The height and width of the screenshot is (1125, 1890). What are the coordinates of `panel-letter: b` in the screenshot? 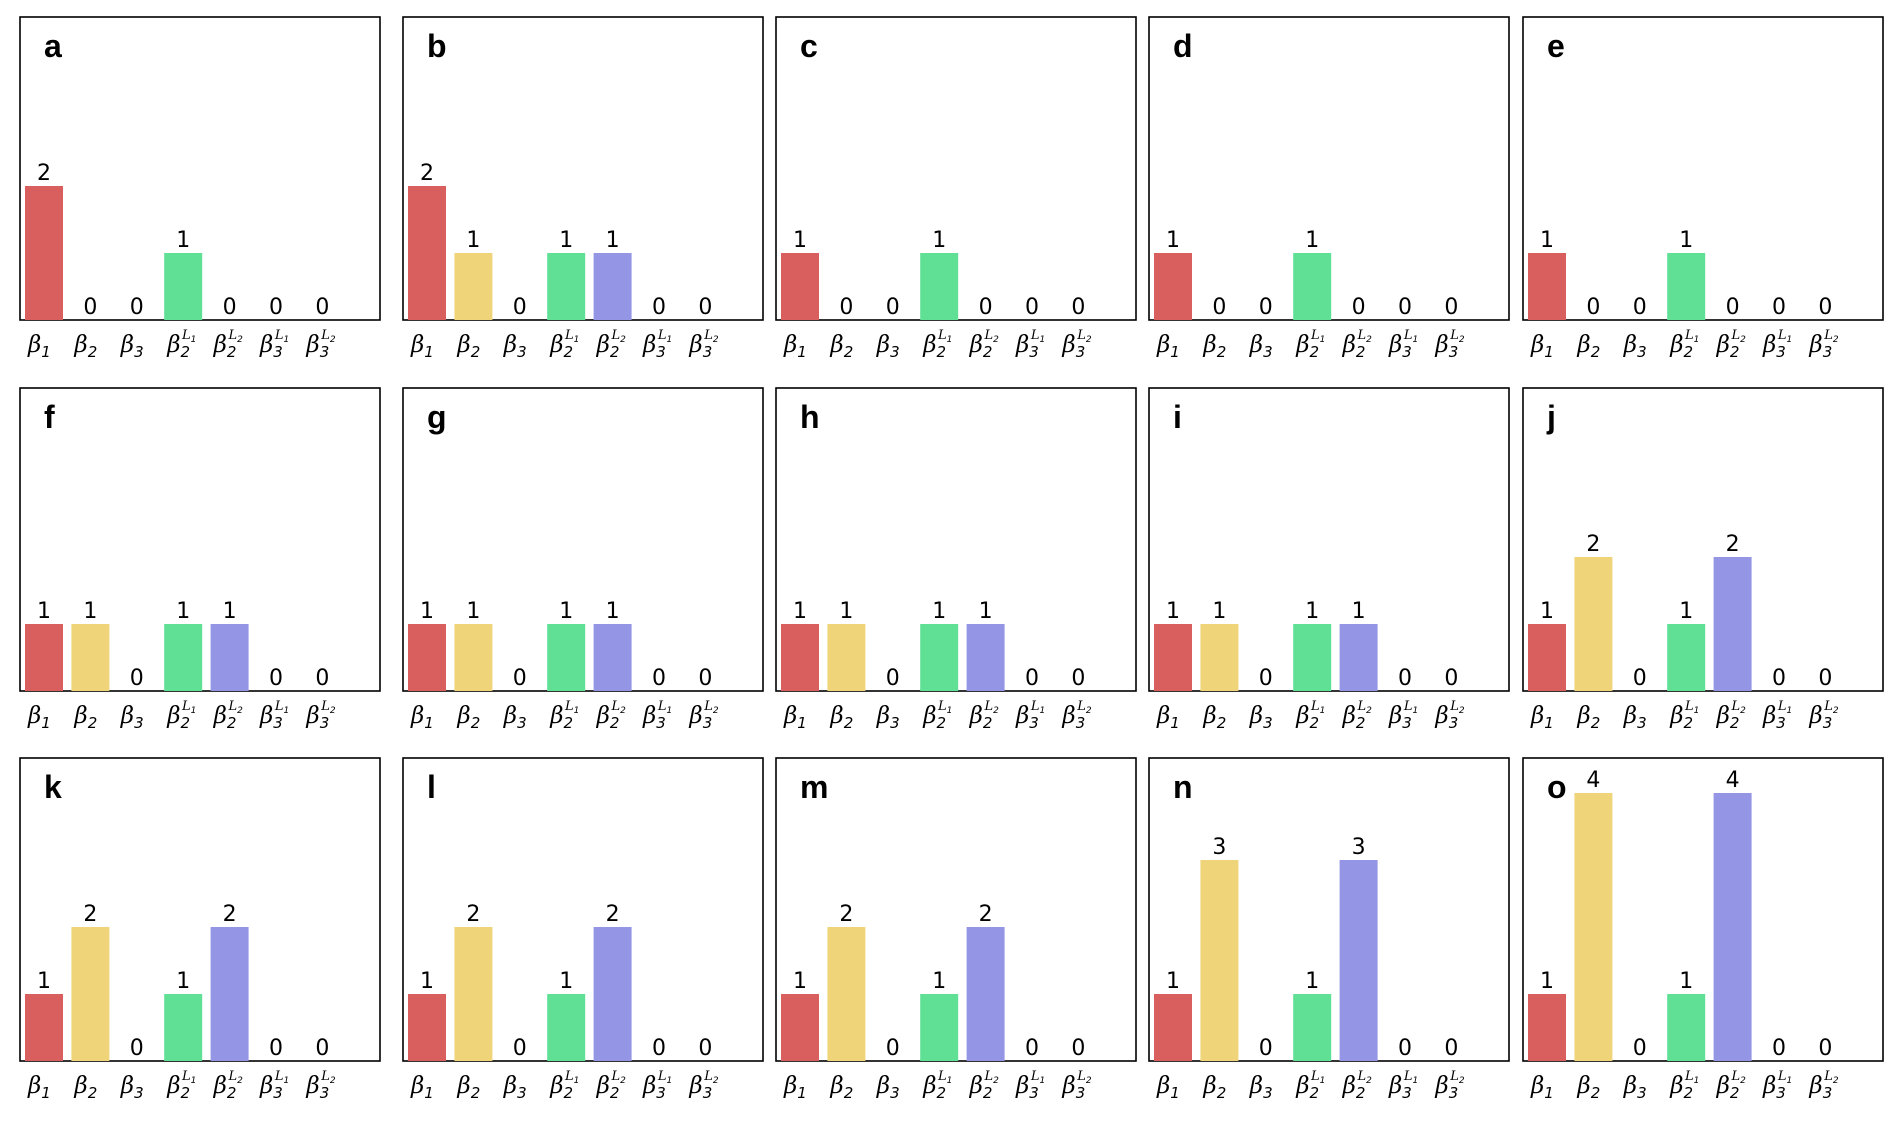 It's located at (437, 46).